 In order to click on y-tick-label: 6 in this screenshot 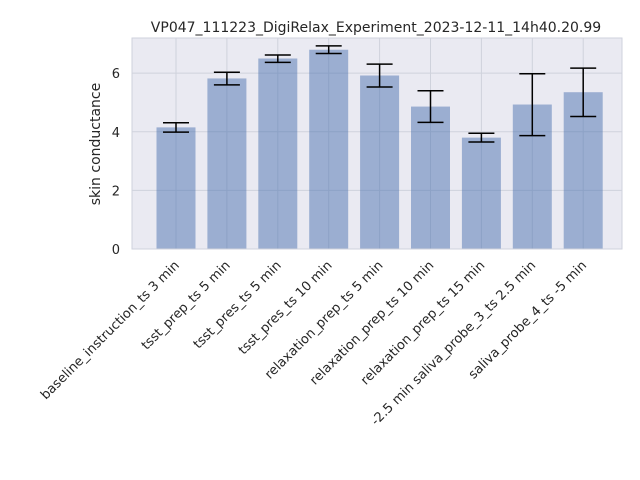, I will do `click(116, 74)`.